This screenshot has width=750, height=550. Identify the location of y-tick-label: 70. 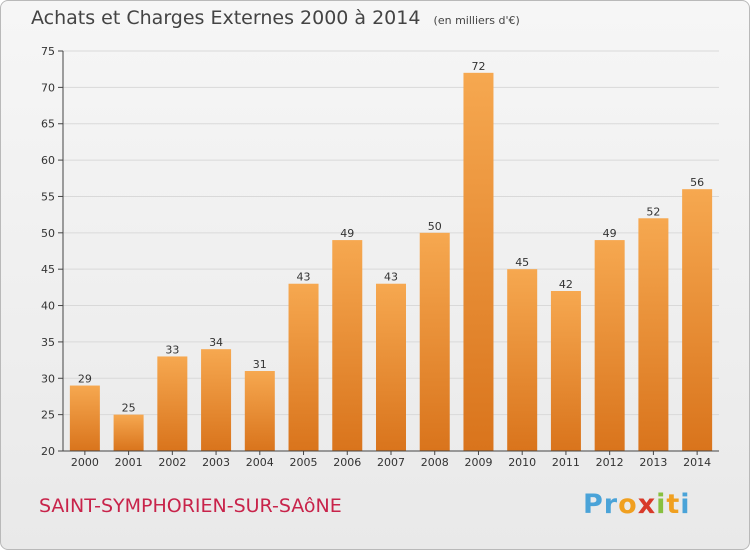
(48, 87).